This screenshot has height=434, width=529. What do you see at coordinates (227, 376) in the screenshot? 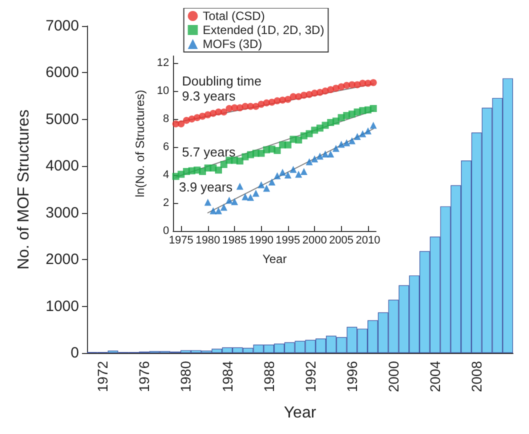
I see `x-tick-label: 1984` at bounding box center [227, 376].